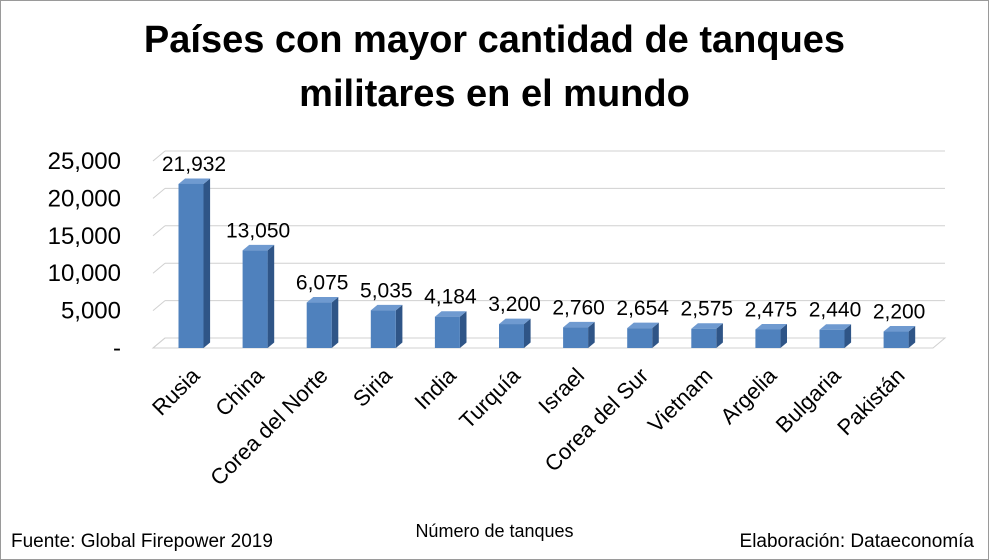 The height and width of the screenshot is (560, 989). I want to click on x-axis-title: Número de tanques, so click(494, 531).